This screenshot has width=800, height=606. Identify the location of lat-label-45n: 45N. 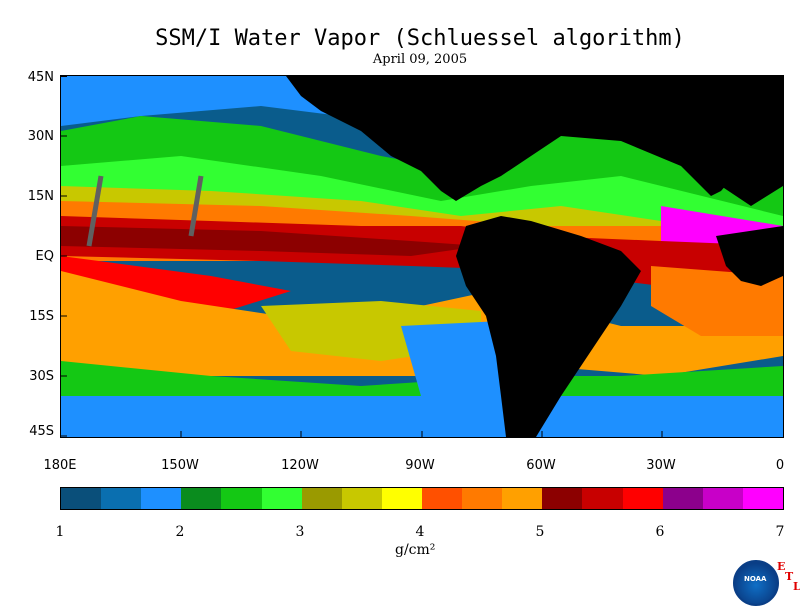
(40, 77).